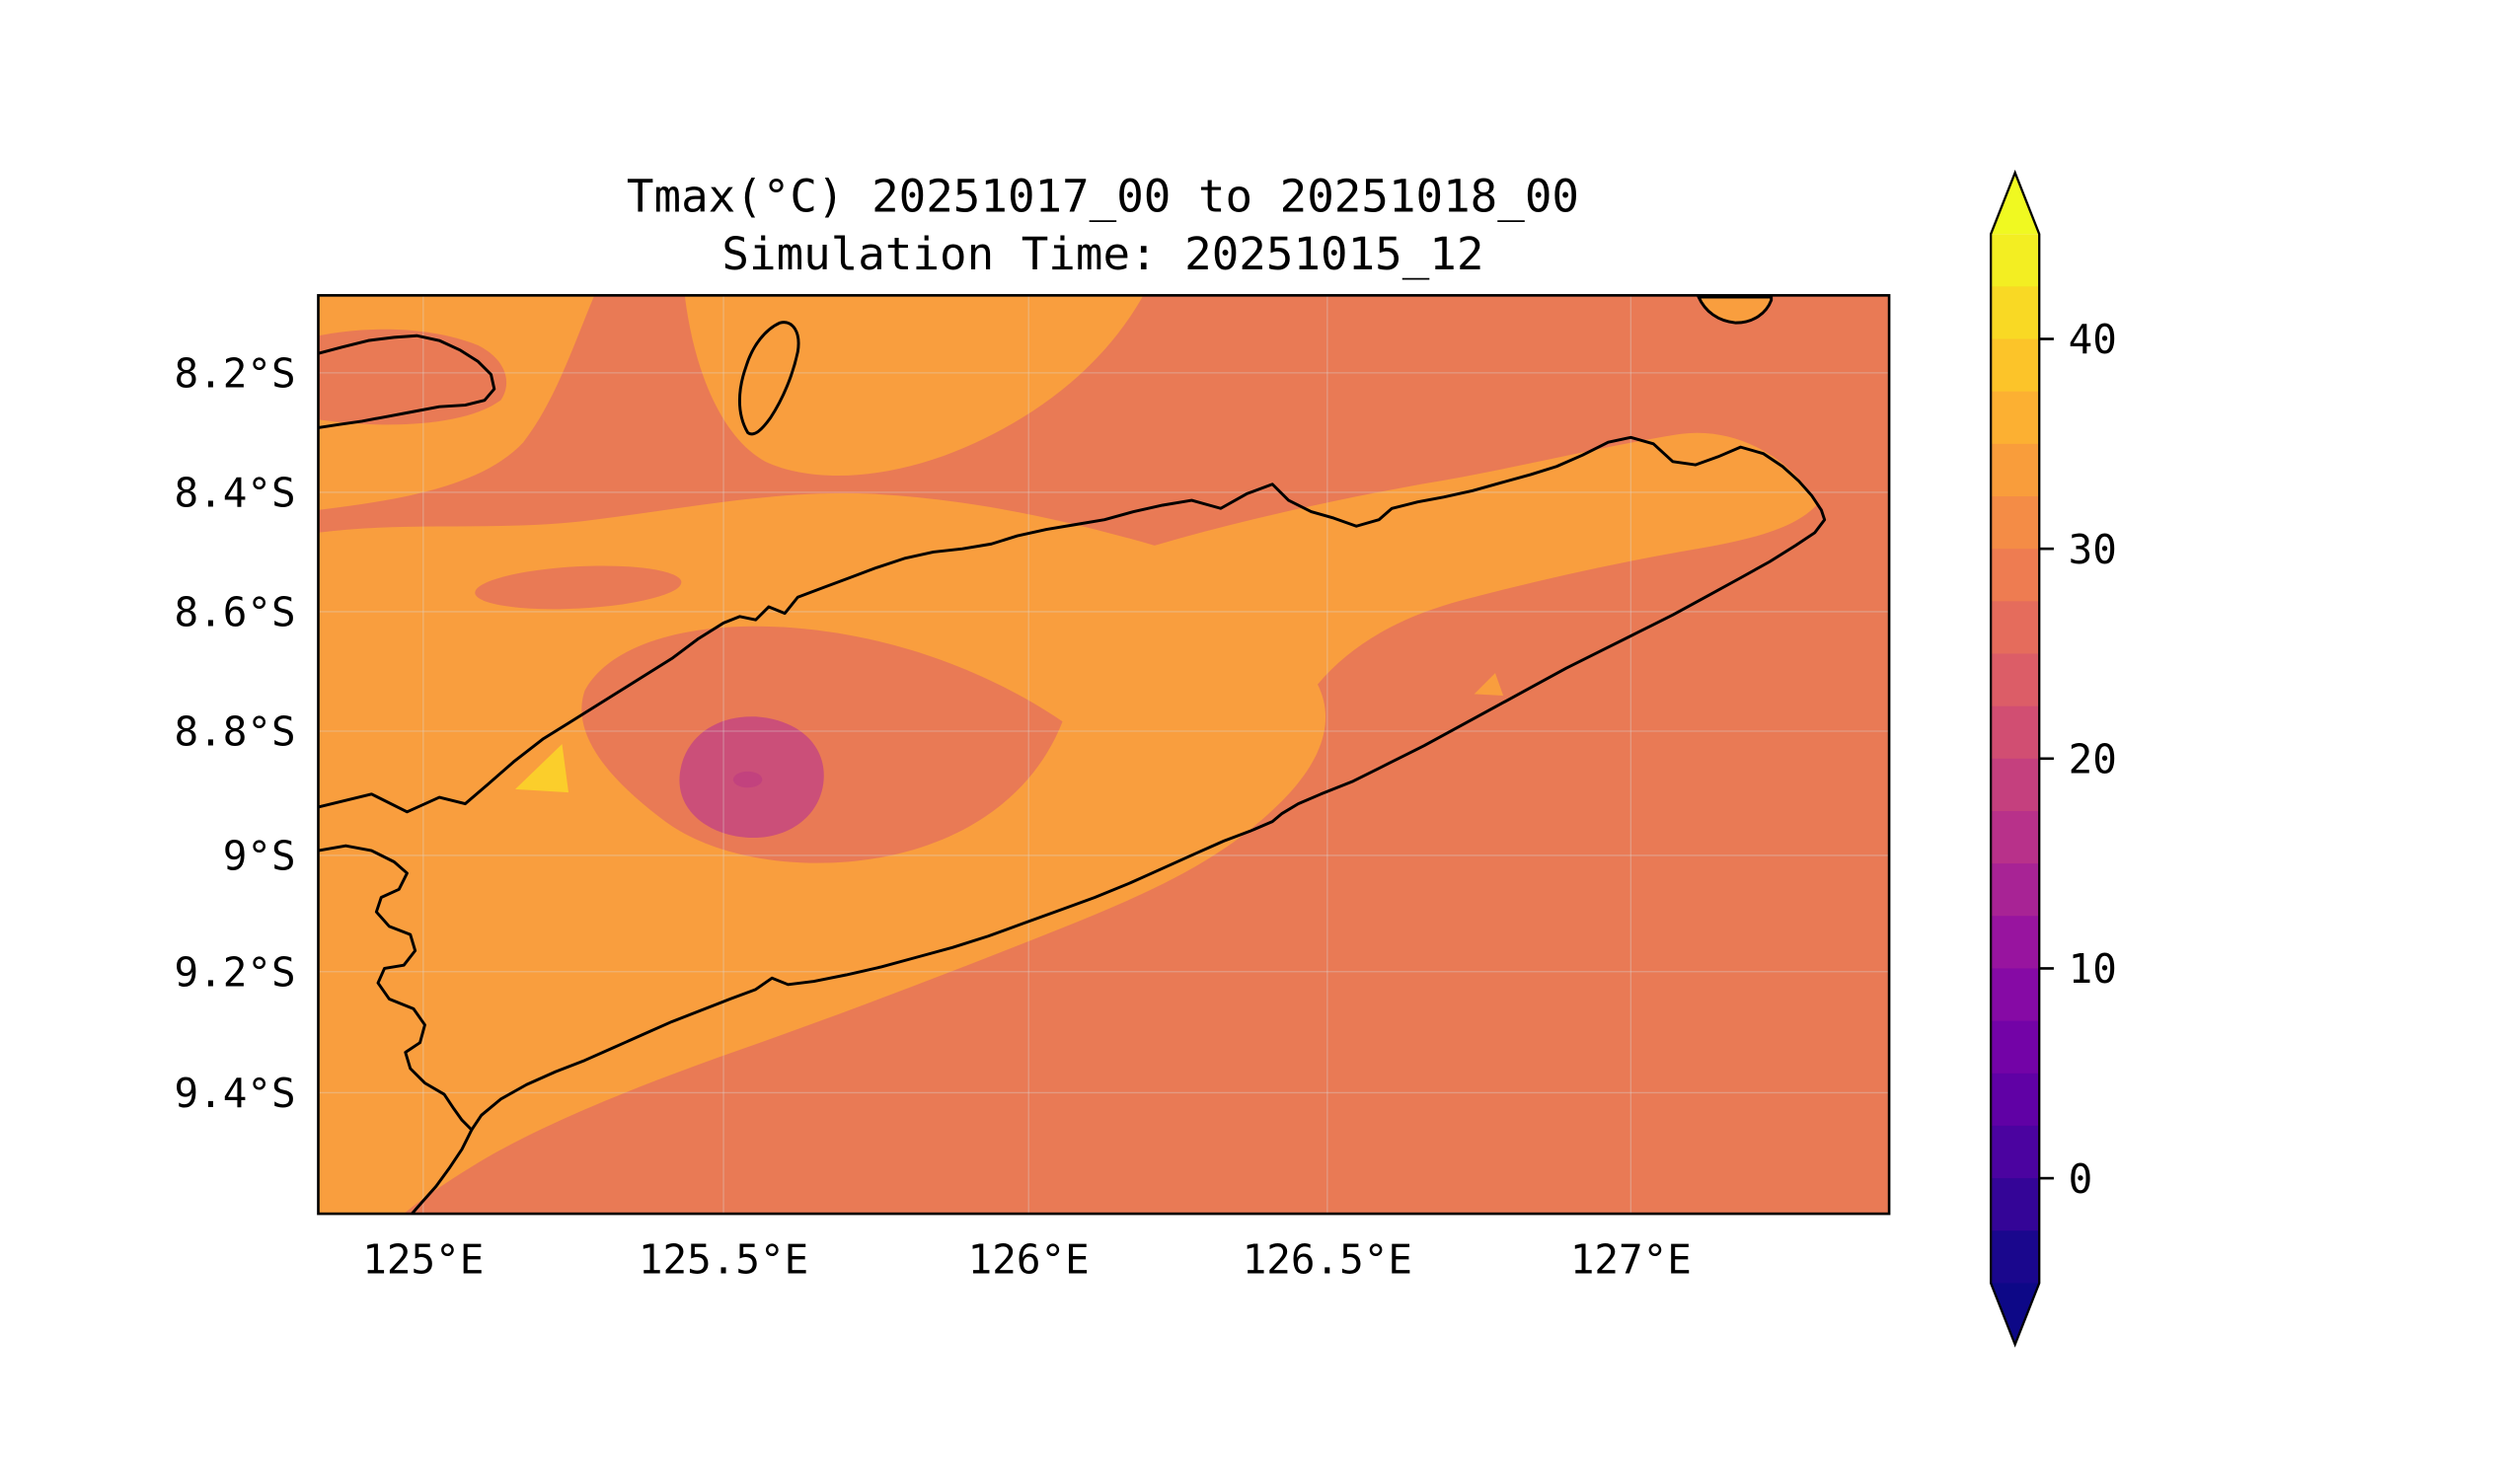 This screenshot has width=2498, height=1484. Describe the element at coordinates (2093, 339) in the screenshot. I see `colorbar-tick-label: 40` at that location.